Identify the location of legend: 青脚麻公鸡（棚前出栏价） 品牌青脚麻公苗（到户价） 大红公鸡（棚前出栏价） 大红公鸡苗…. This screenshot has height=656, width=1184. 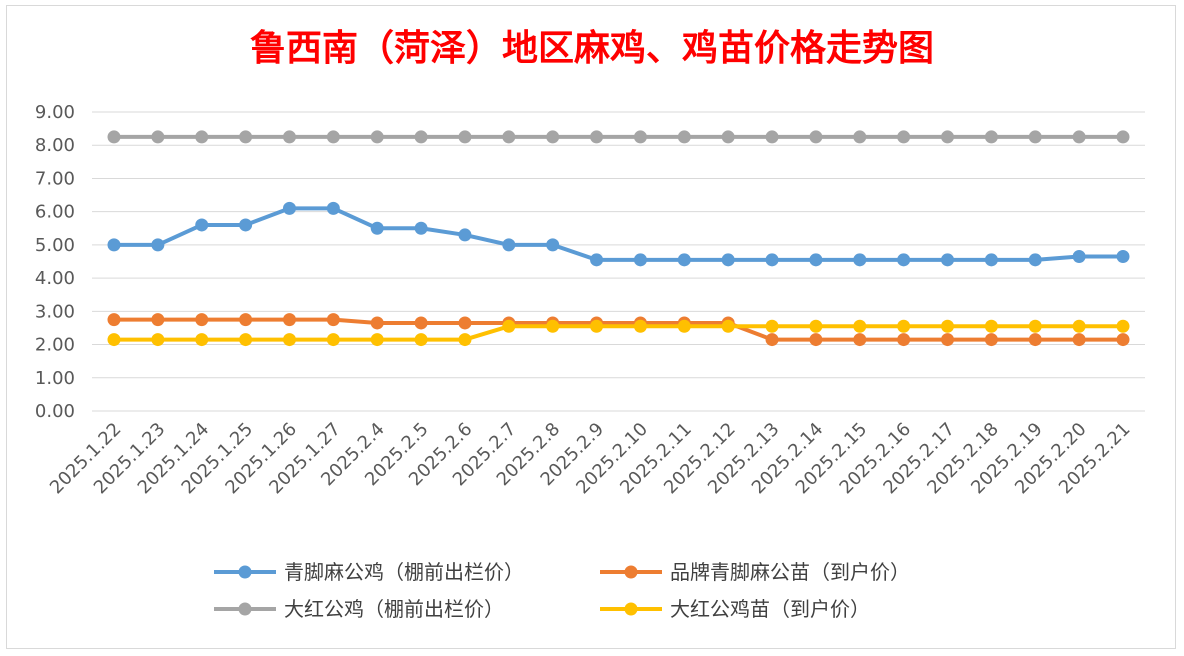
(562, 590).